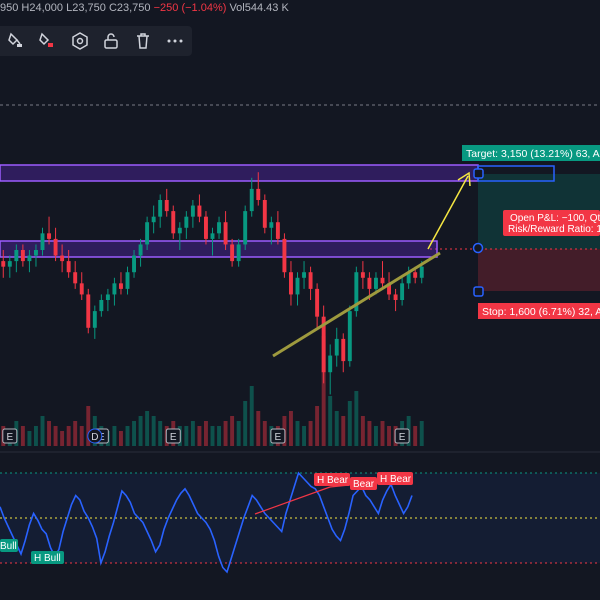  I want to click on target-handle, so click(478, 173).